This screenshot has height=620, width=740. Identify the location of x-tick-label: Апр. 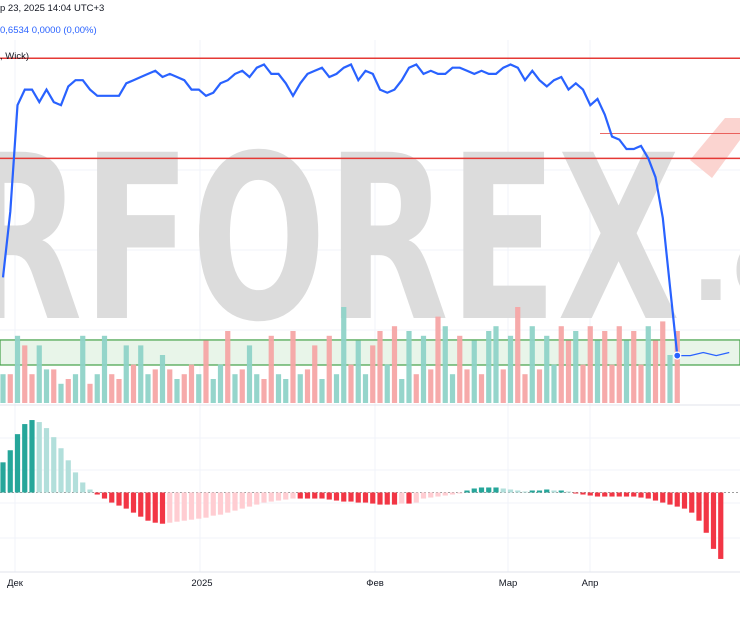
(590, 583).